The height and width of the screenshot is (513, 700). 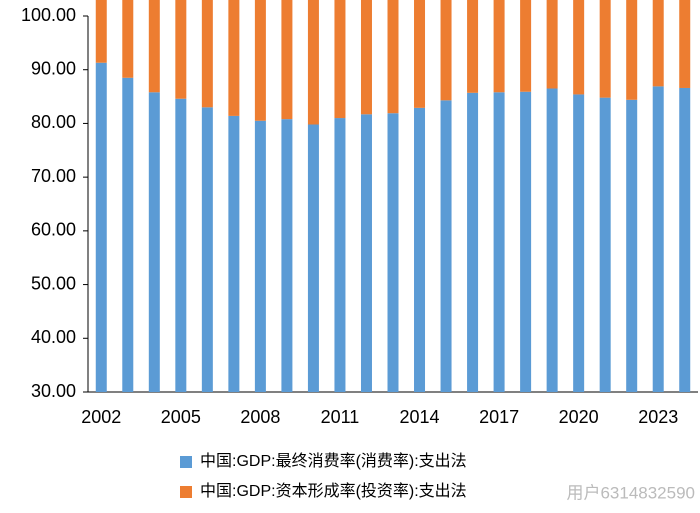 I want to click on x-tick-label: 2005, so click(x=181, y=417).